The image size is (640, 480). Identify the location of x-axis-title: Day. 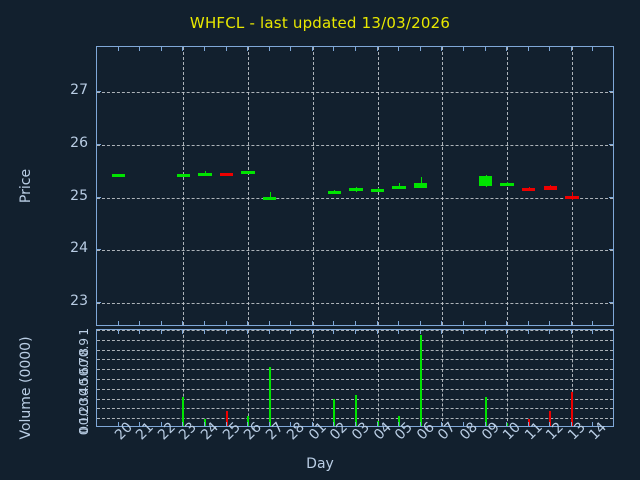
(320, 464).